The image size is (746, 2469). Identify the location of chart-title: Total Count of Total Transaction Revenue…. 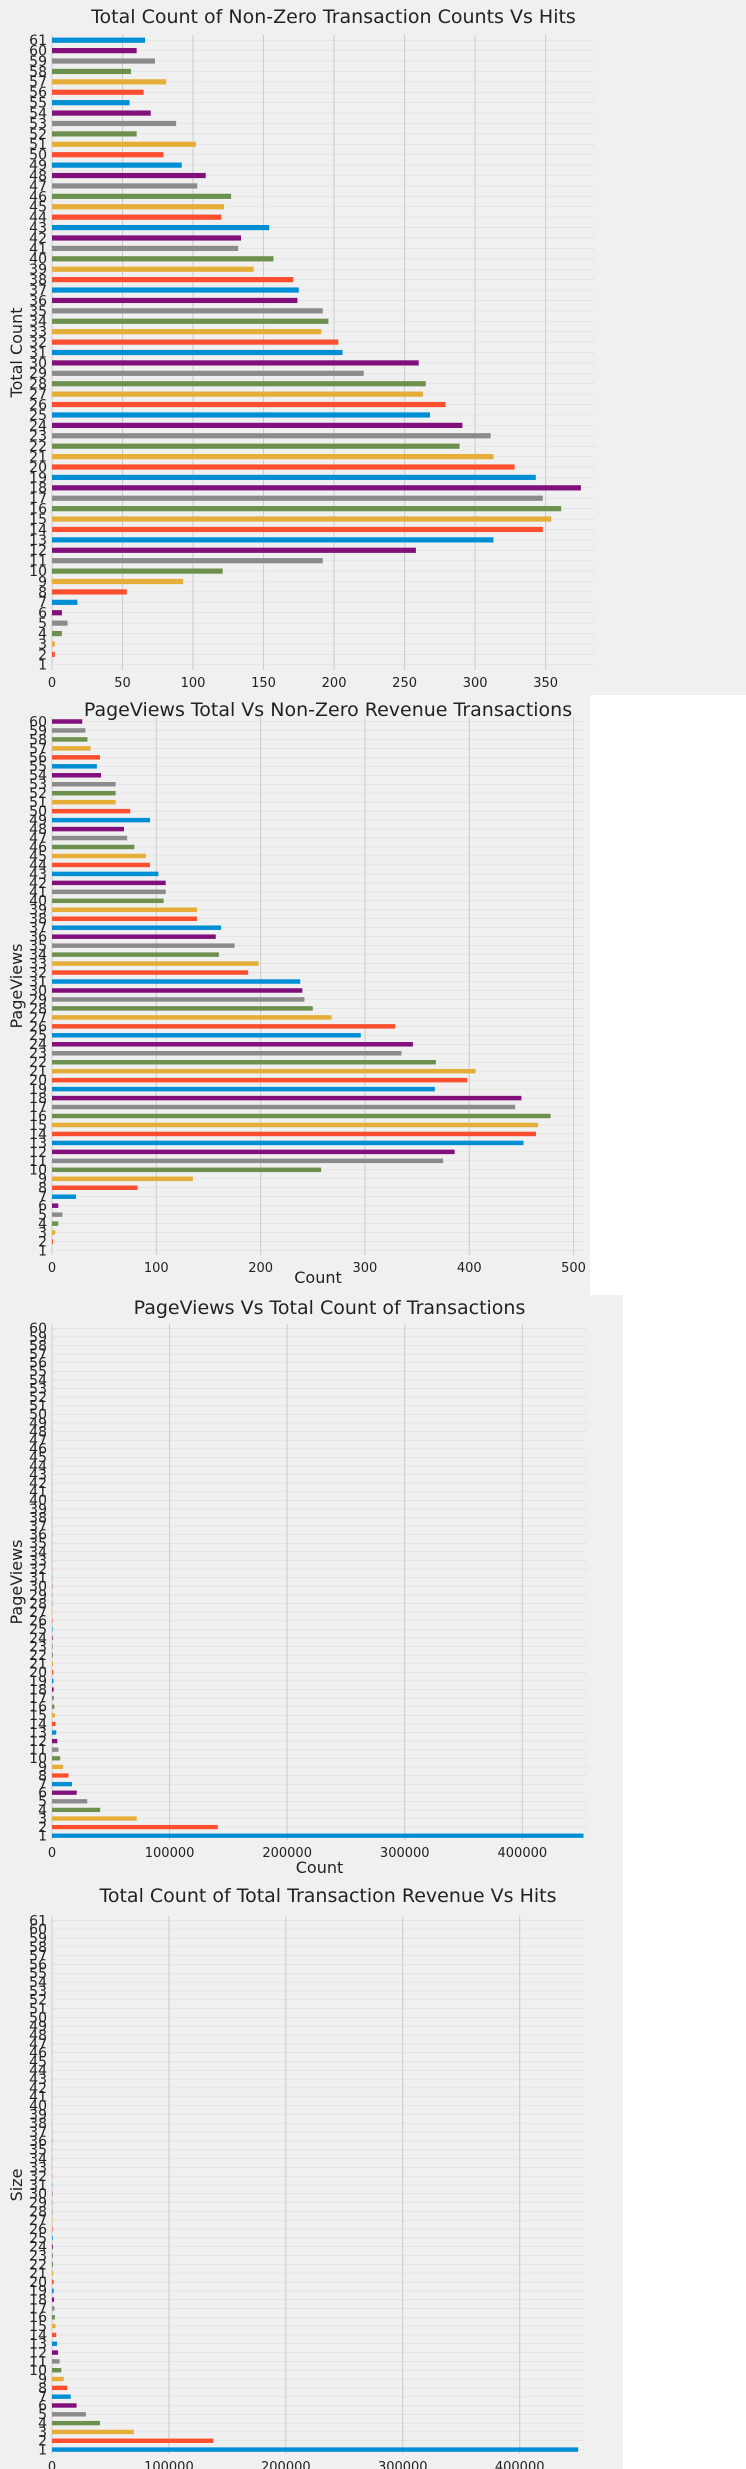
(327, 1896).